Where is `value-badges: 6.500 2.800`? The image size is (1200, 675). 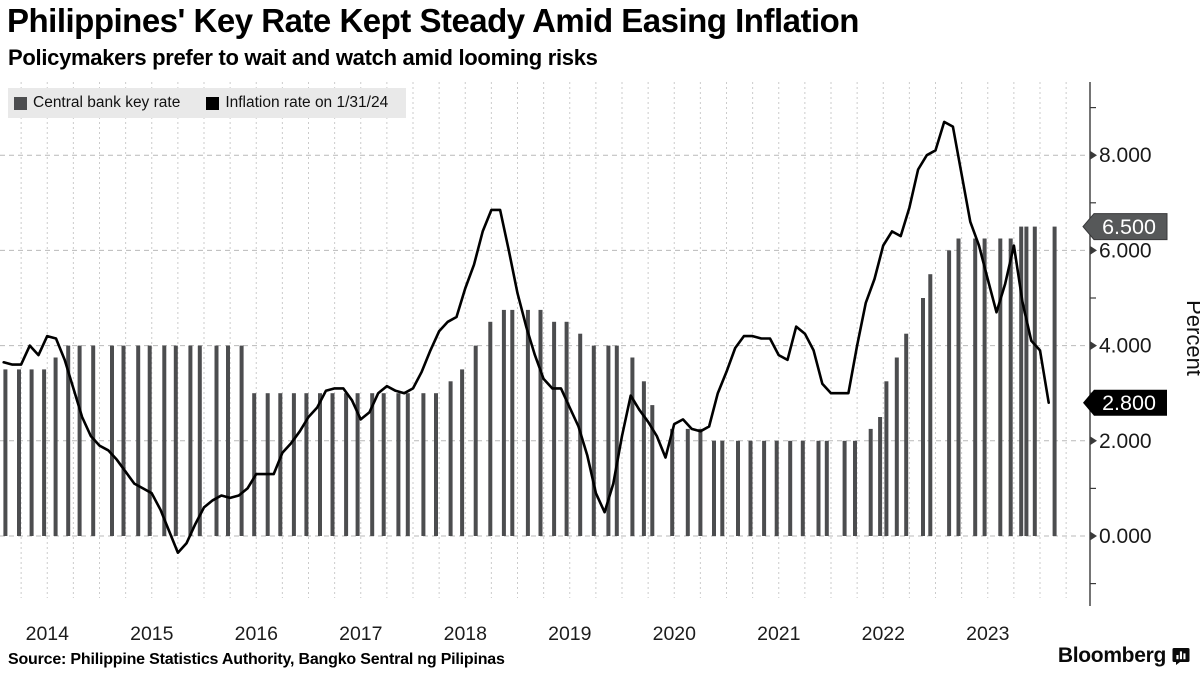
value-badges: 6.500 2.800 is located at coordinates (1125, 314).